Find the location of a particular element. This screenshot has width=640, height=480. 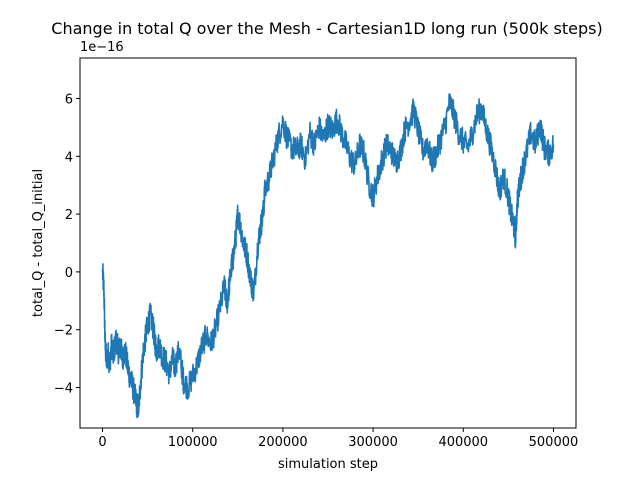

x-tick-label: 500000 is located at coordinates (554, 442).